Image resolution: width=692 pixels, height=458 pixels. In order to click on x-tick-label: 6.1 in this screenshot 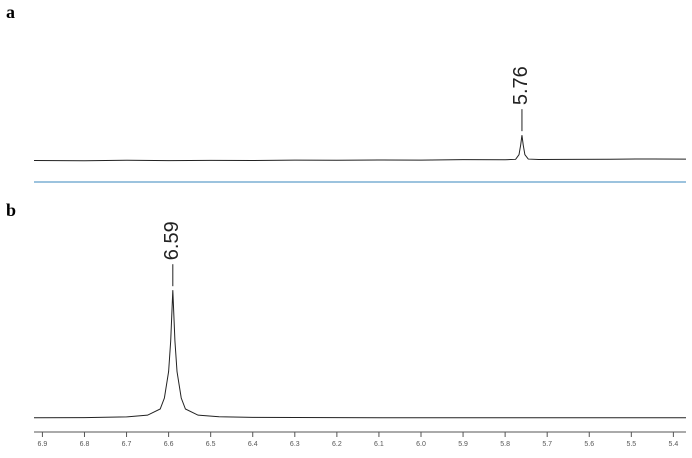, I will do `click(379, 444)`.